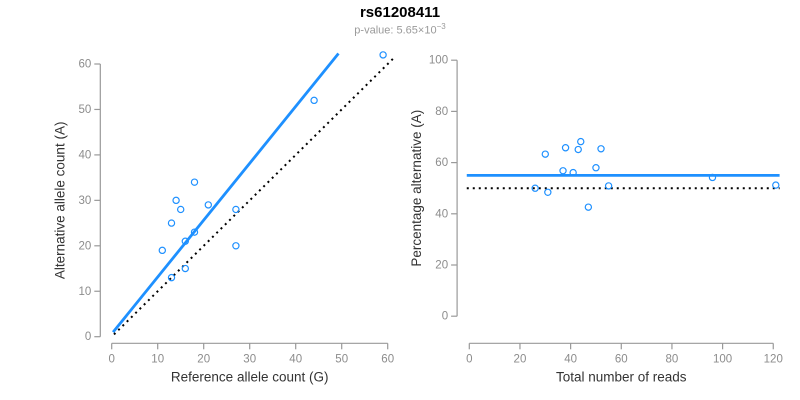 This screenshot has width=800, height=400. I want to click on y-tick-label: 30, so click(85, 201).